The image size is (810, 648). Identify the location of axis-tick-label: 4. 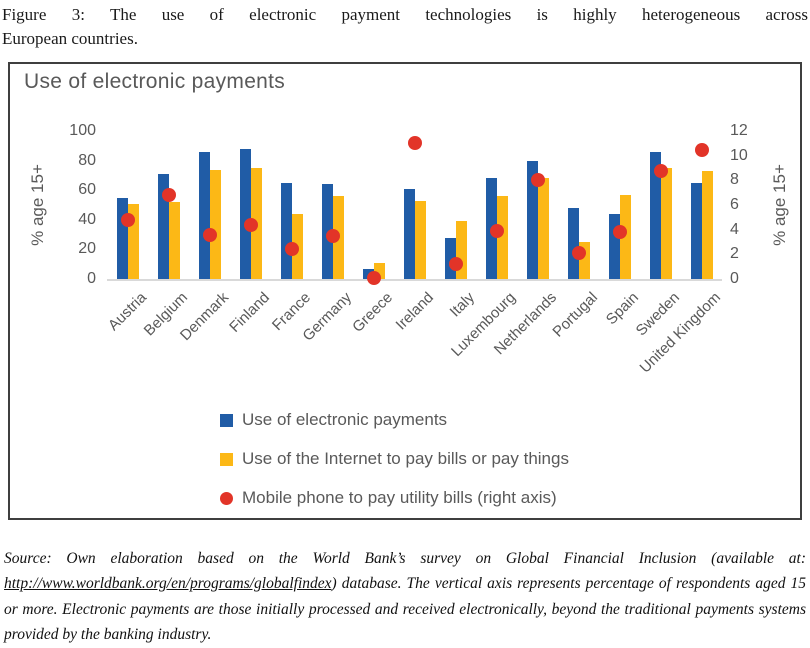
(734, 229).